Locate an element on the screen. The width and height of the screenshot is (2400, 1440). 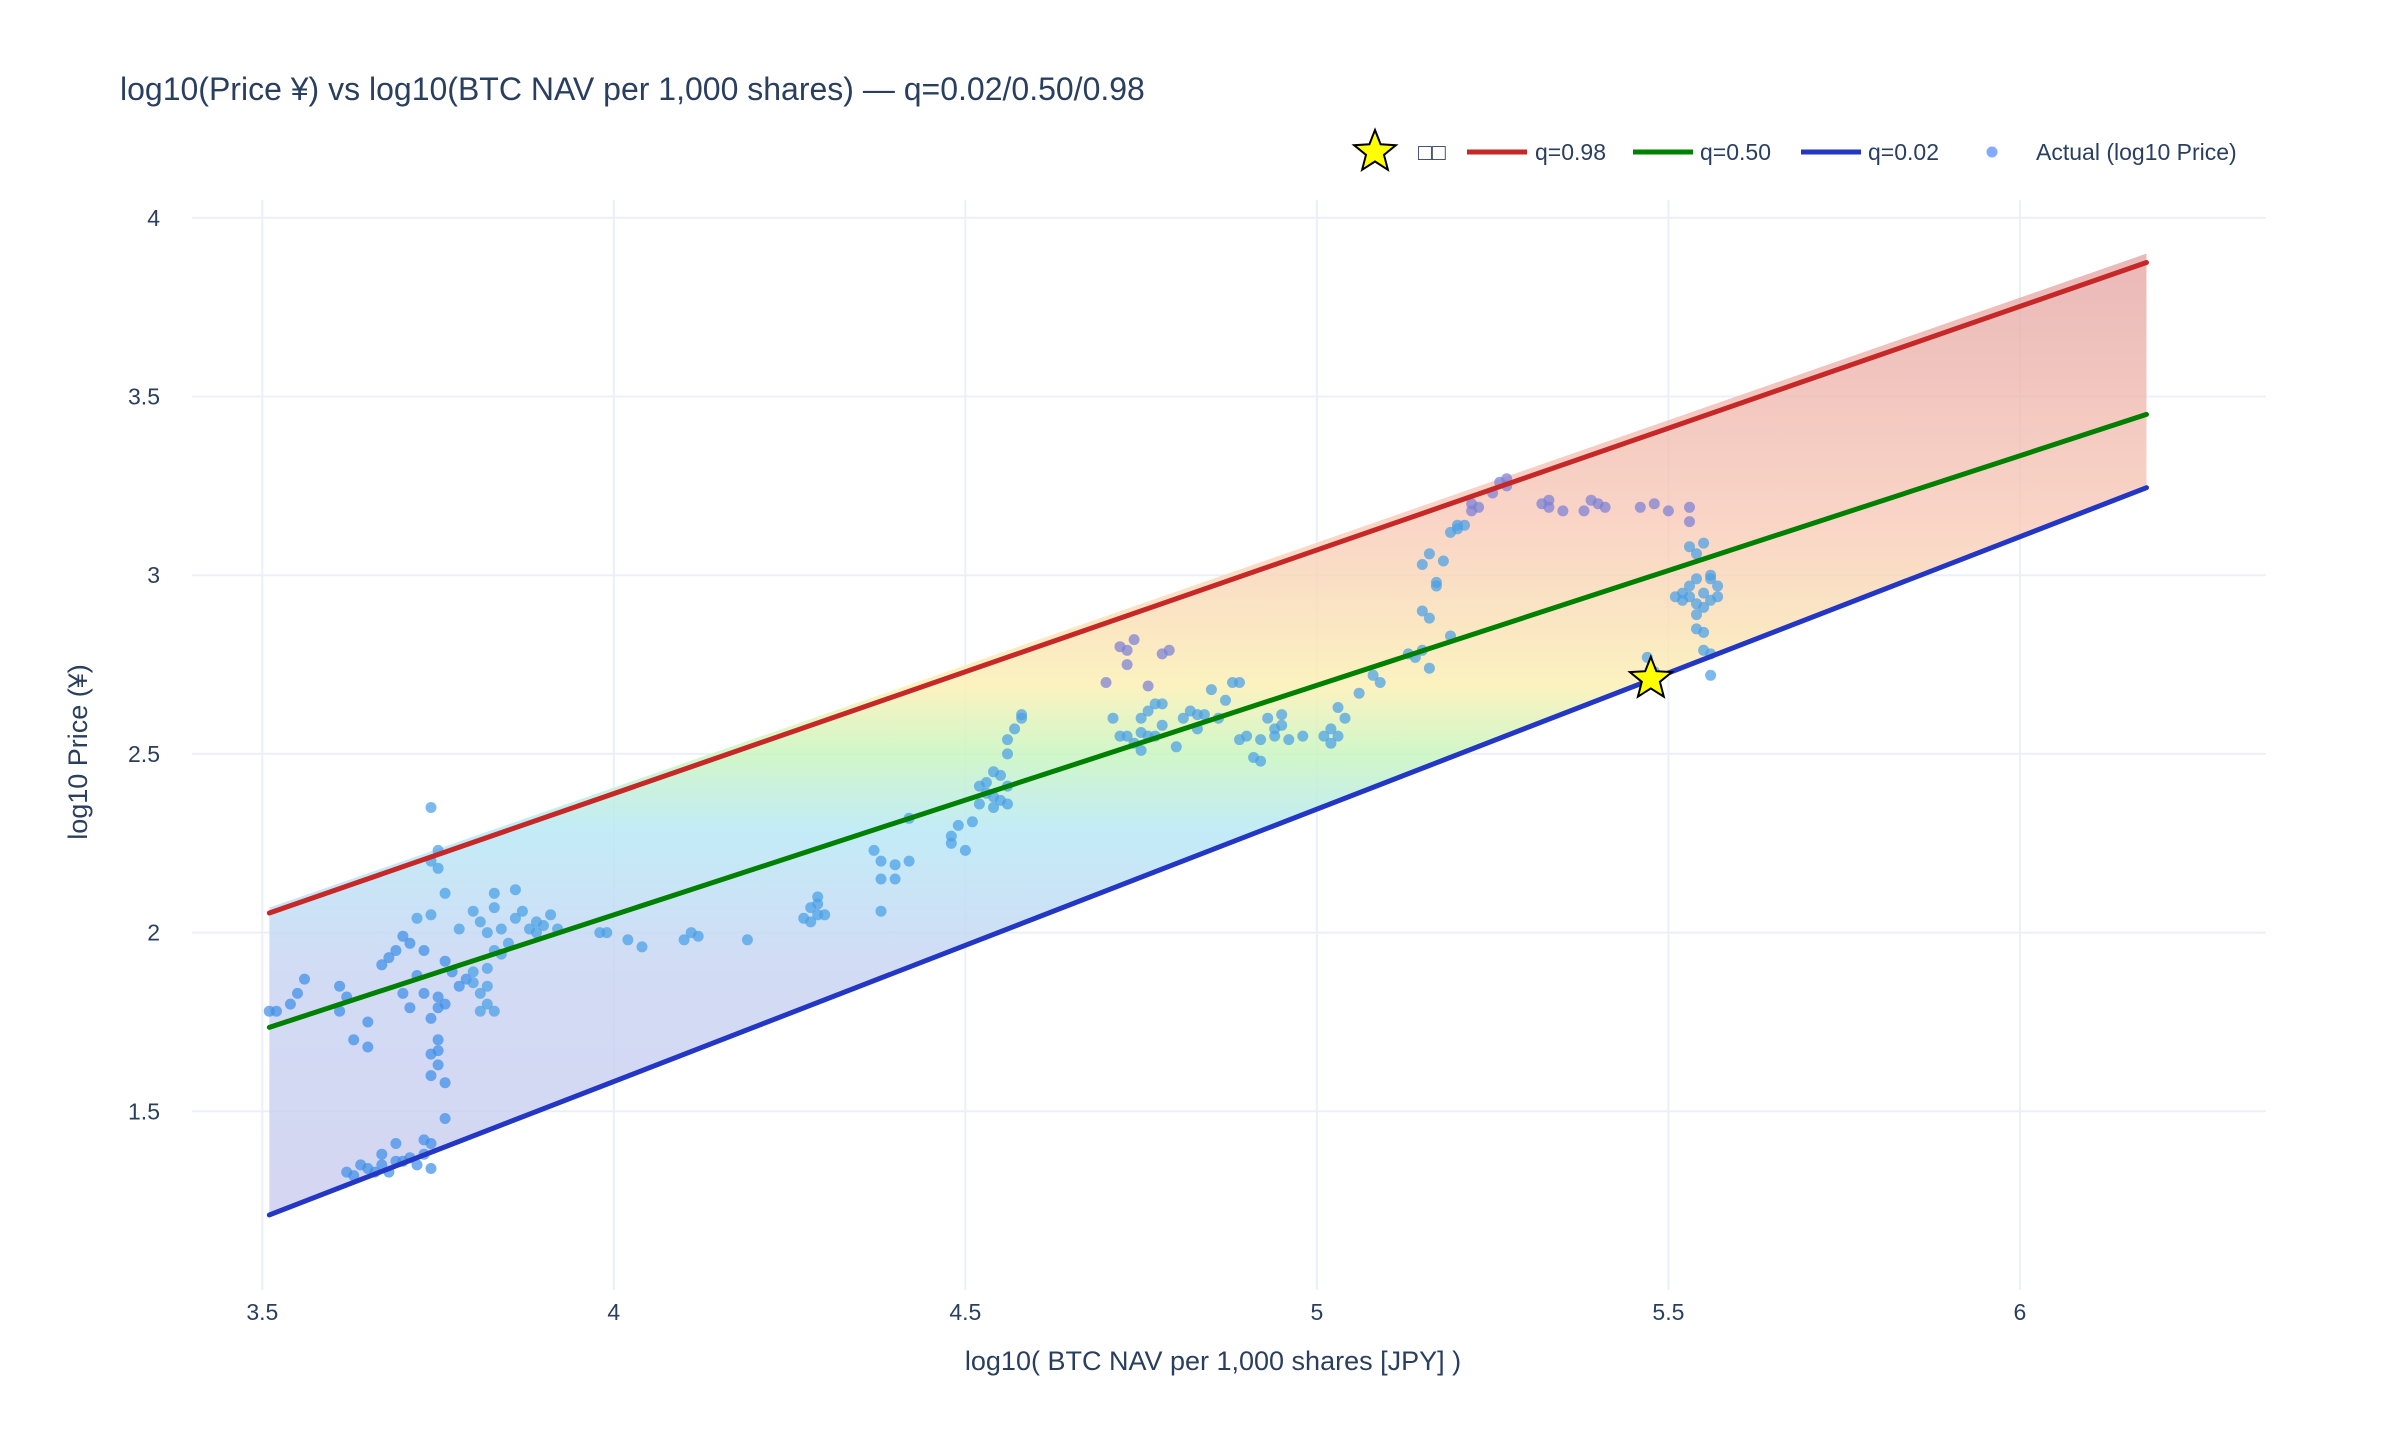
legend-label: q=0.02 is located at coordinates (1903, 152).